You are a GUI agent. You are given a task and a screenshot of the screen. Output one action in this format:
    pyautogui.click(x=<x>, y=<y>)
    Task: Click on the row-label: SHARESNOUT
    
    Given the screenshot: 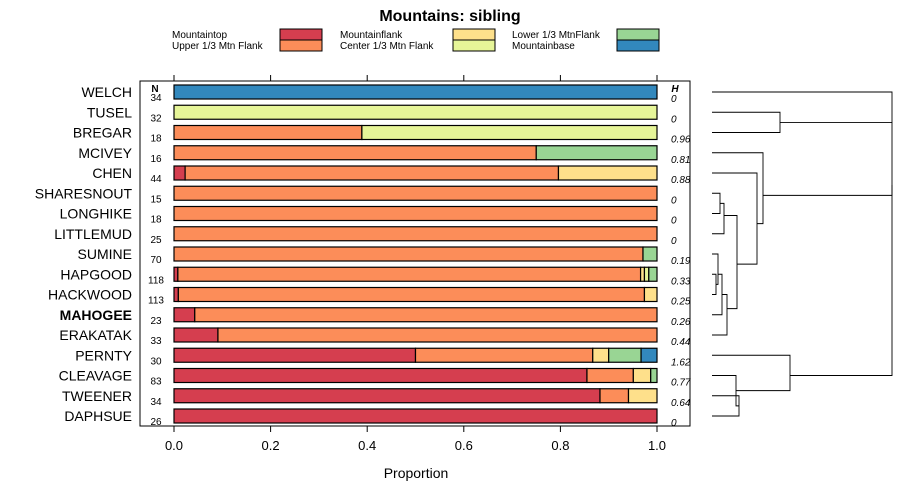 What is the action you would take?
    pyautogui.click(x=84, y=193)
    